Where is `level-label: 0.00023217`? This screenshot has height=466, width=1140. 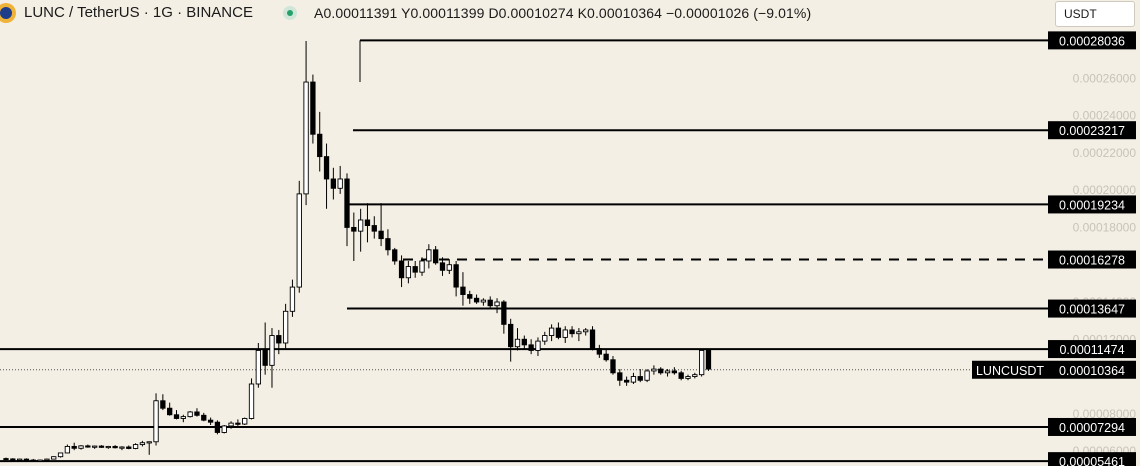 level-label: 0.00023217 is located at coordinates (1092, 131).